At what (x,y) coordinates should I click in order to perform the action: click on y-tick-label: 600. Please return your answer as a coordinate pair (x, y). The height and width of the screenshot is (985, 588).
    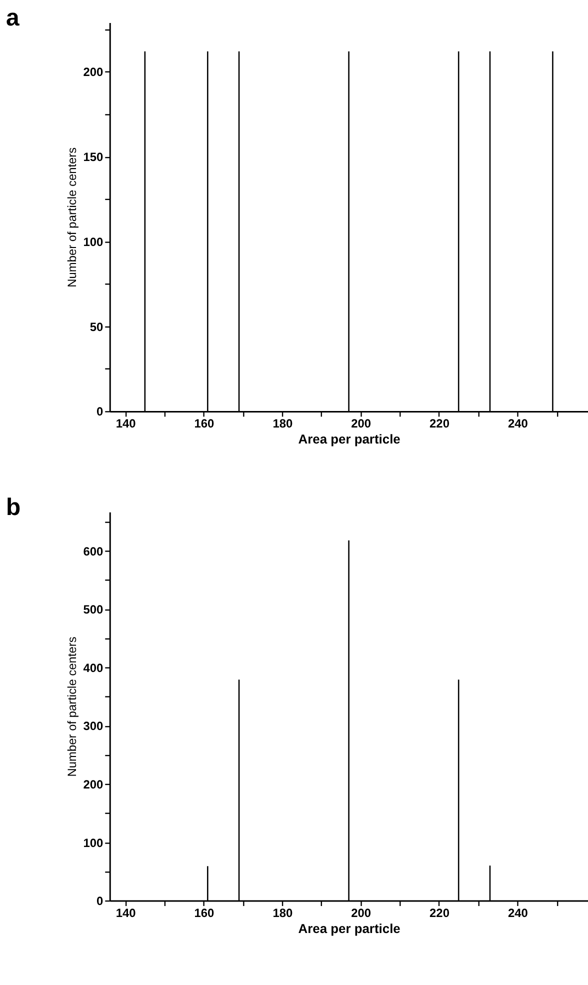
    Looking at the image, I should click on (93, 551).